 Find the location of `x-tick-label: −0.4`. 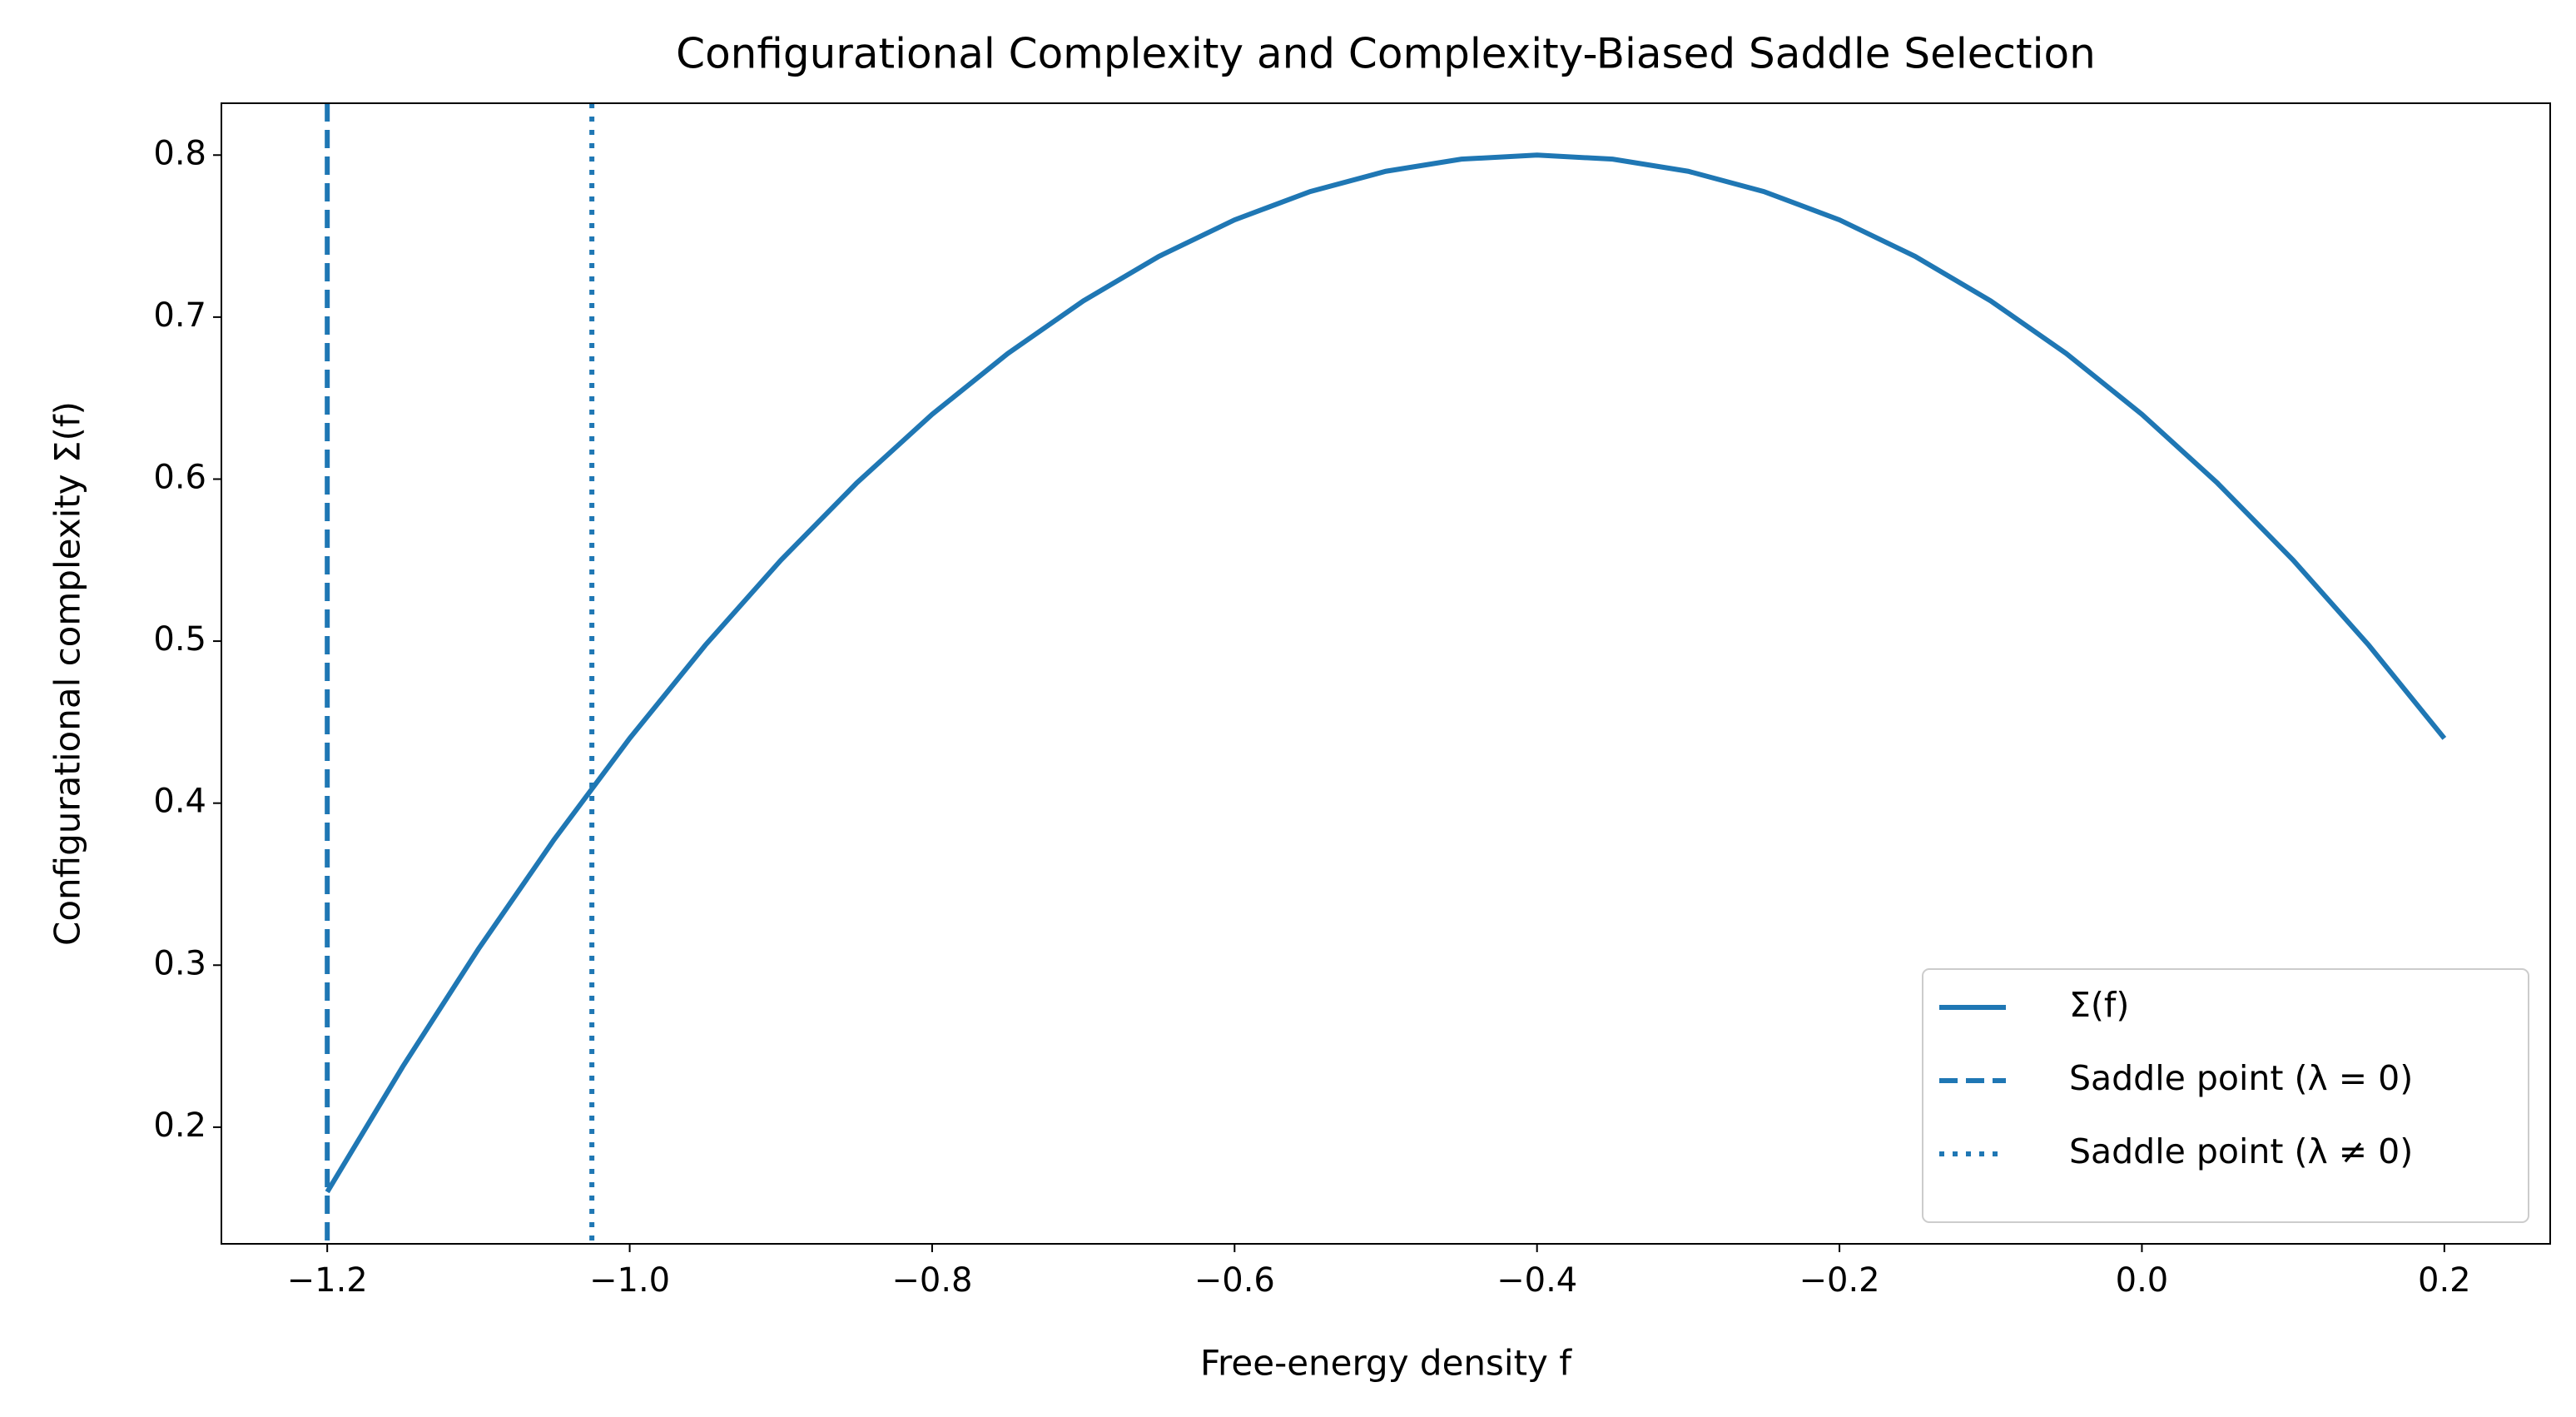

x-tick-label: −0.4 is located at coordinates (1536, 1280).